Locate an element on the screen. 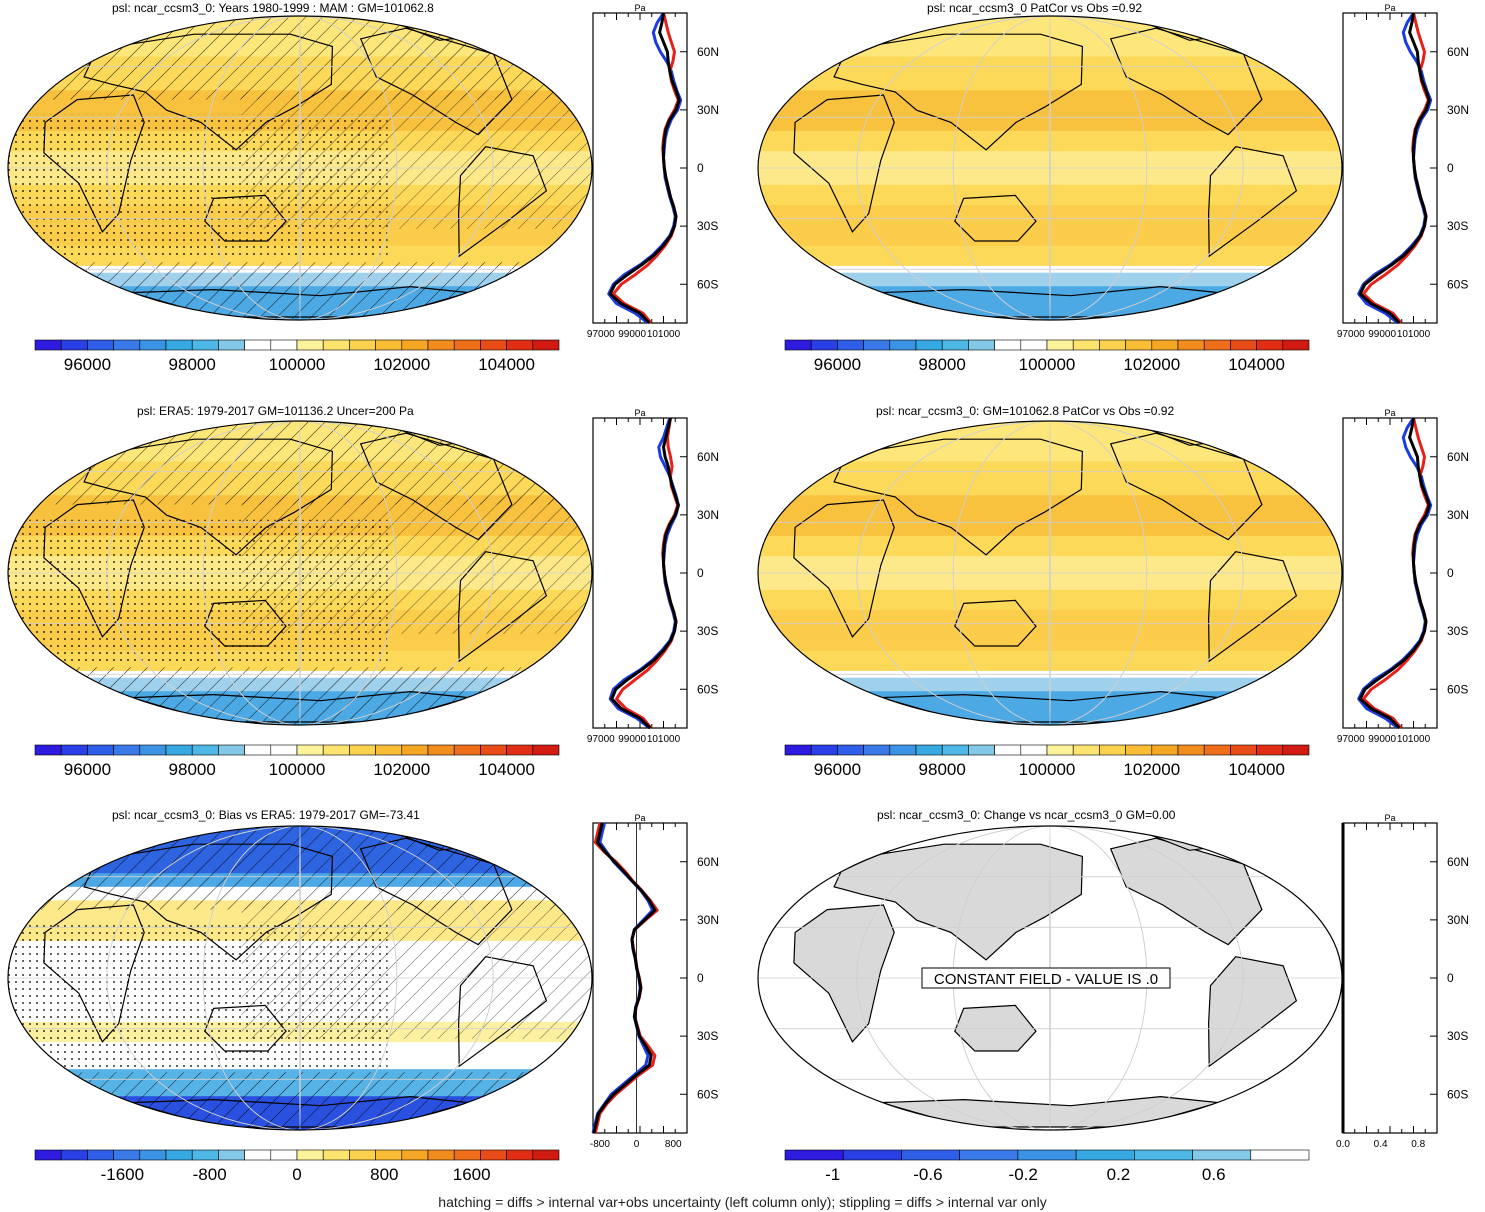 This screenshot has width=1485, height=1212. colorbar-tick-label: 800 is located at coordinates (384, 1174).